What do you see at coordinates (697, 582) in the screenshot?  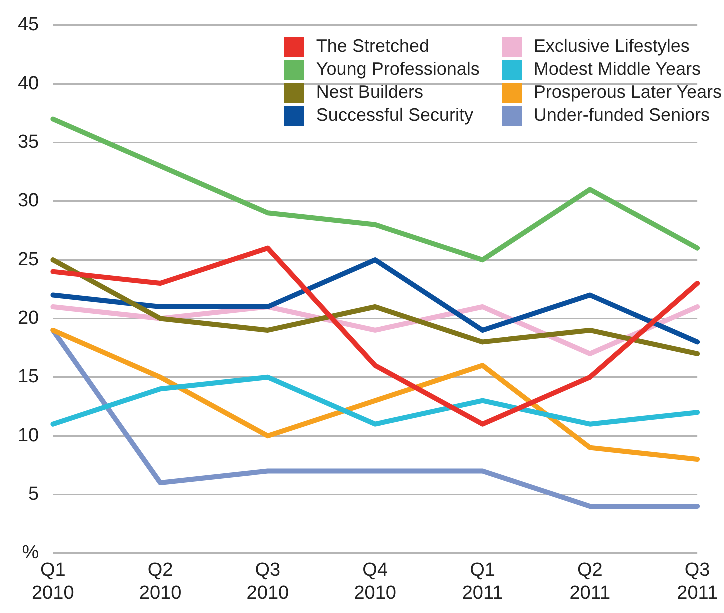 I see `x-tick-label: Q3 2011` at bounding box center [697, 582].